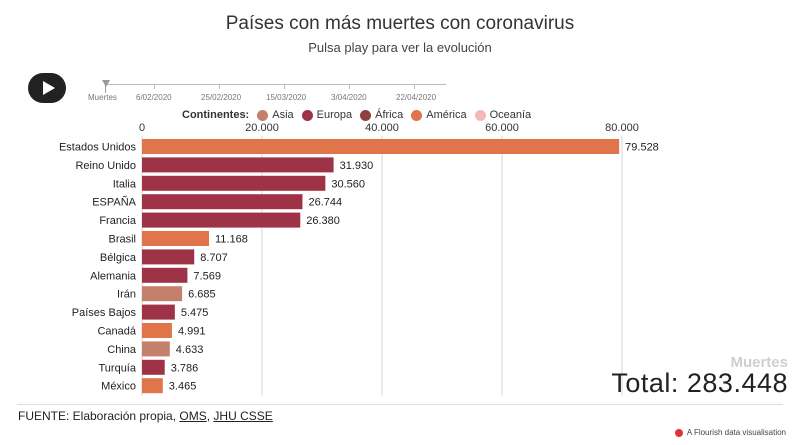 The width and height of the screenshot is (800, 445). I want to click on category-label: Estados Unidos, so click(98, 148).